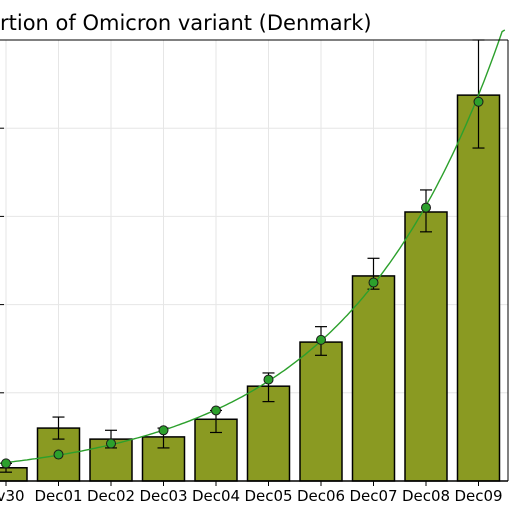 This screenshot has height=520, width=520. I want to click on x-tick-label: Dec06, so click(321, 496).